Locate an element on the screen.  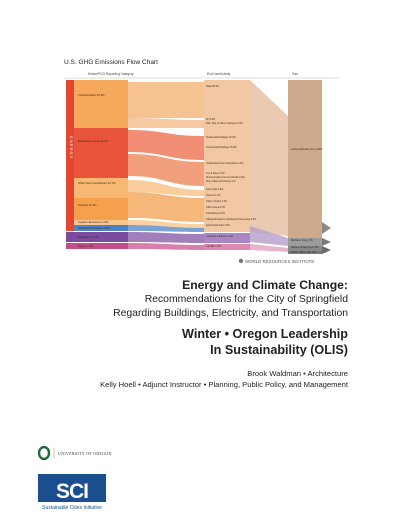
end-use-label: Pulp, Paper & Printing 1.1% is located at coordinates (221, 181).